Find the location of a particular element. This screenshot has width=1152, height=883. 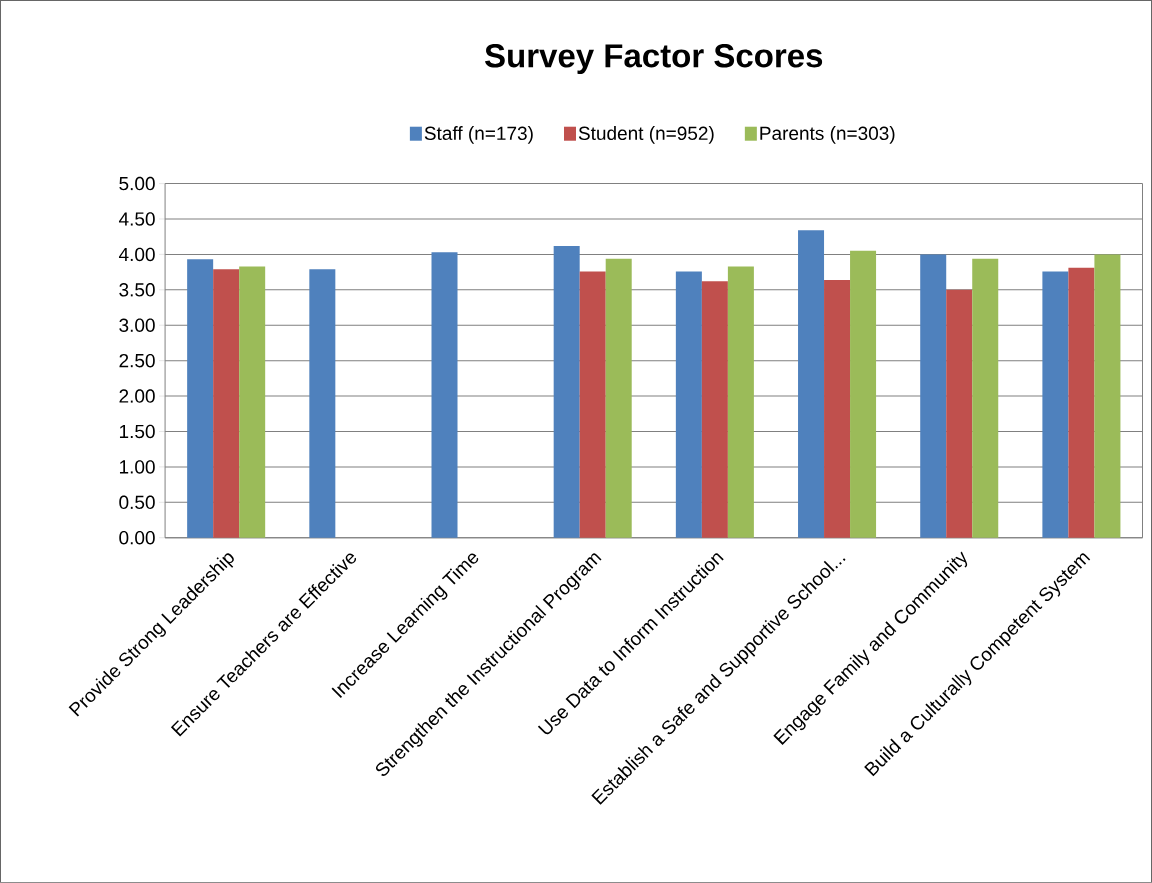

y-tick-label: 4.00 is located at coordinates (136, 254).